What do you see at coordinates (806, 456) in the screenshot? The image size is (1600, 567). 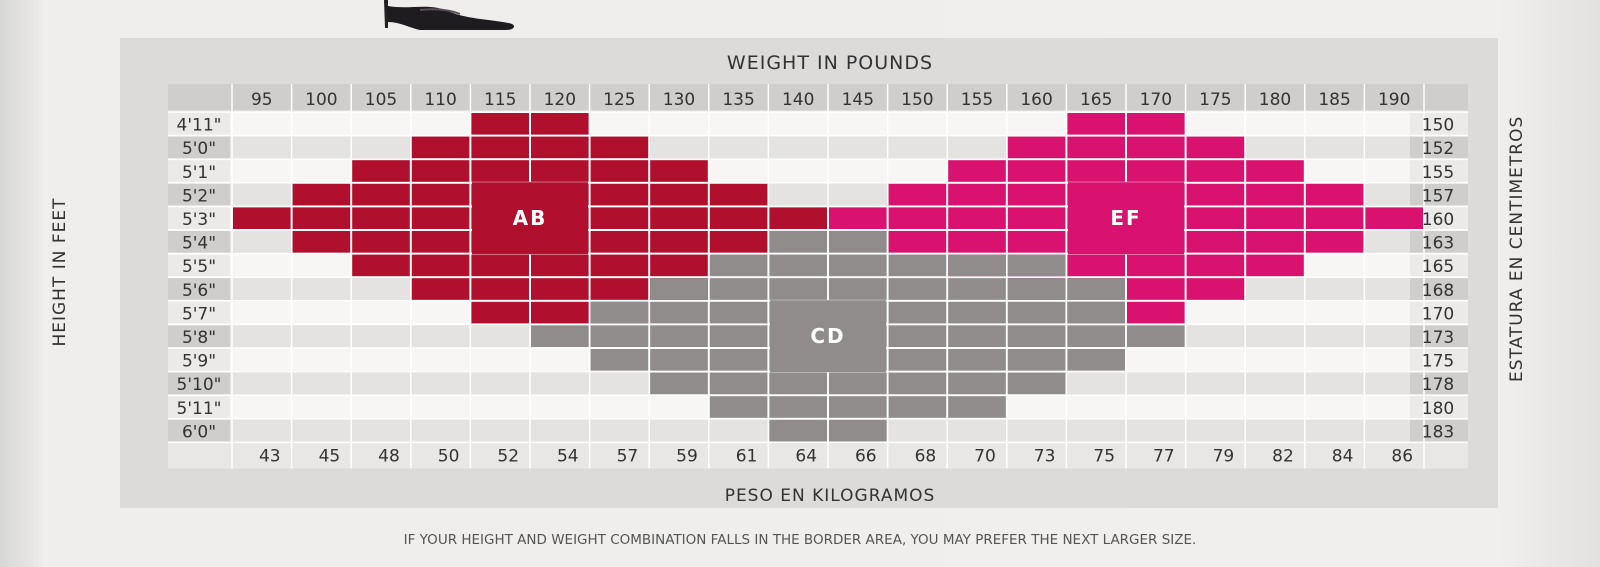 I see `weight-kg-label: 64` at bounding box center [806, 456].